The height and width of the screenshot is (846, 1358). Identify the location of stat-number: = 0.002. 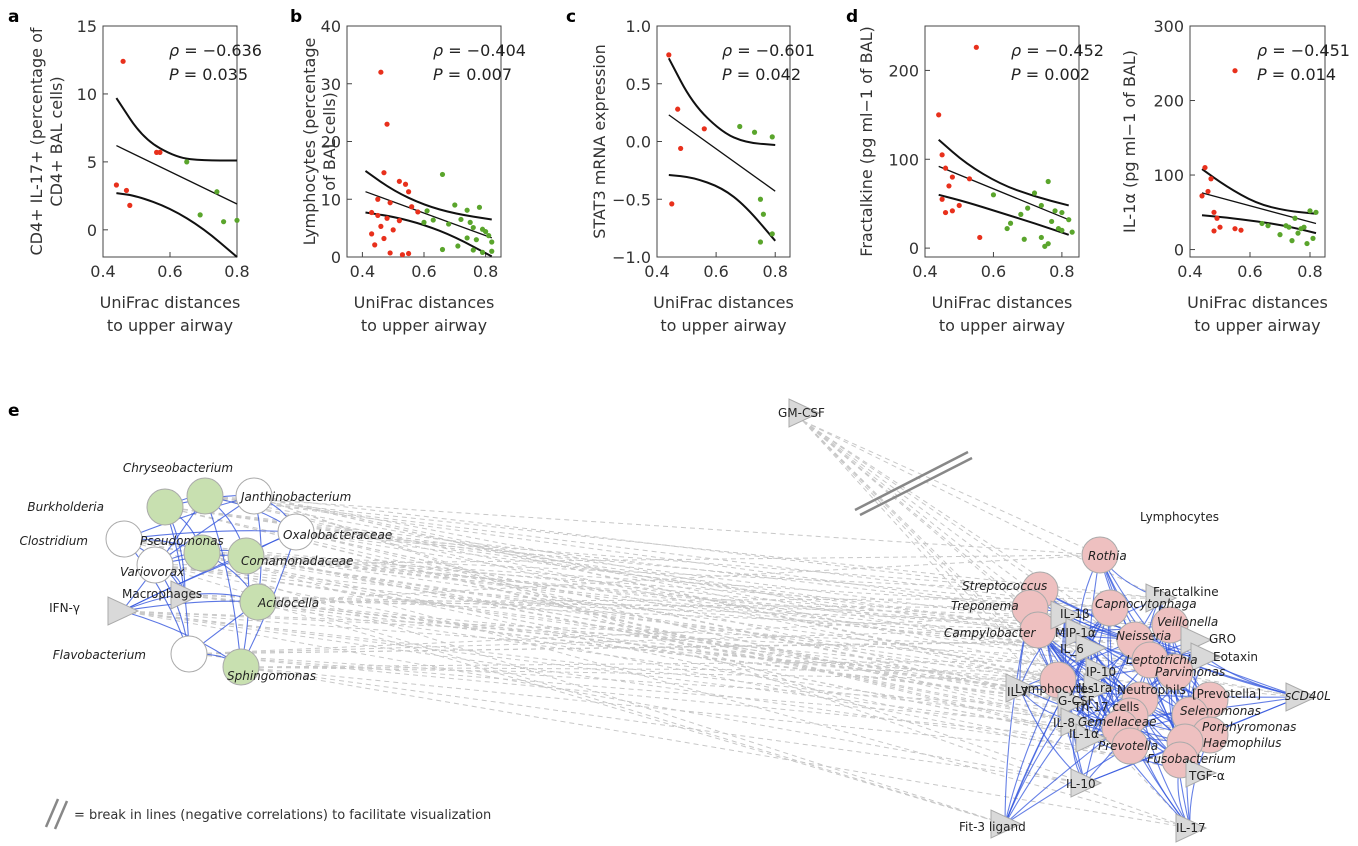
(1055, 74).